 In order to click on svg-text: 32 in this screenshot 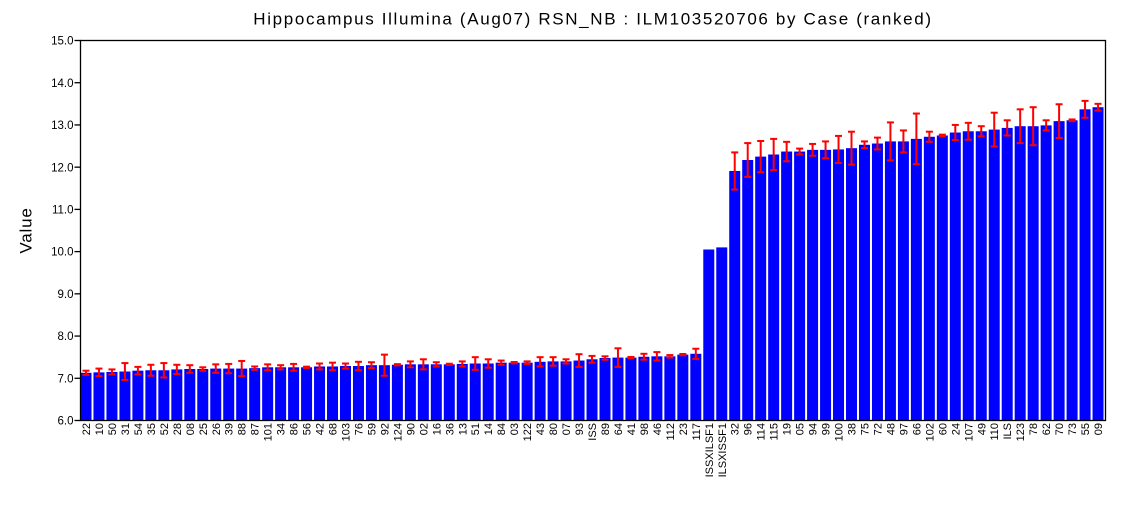, I will do `click(736, 429)`.